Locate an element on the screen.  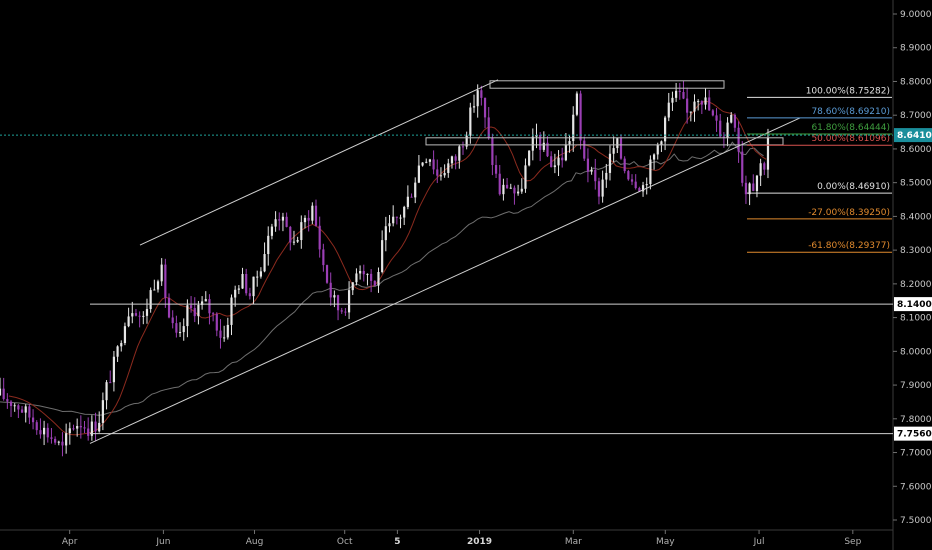
y-tick-label: 7.70000 is located at coordinates (916, 454).